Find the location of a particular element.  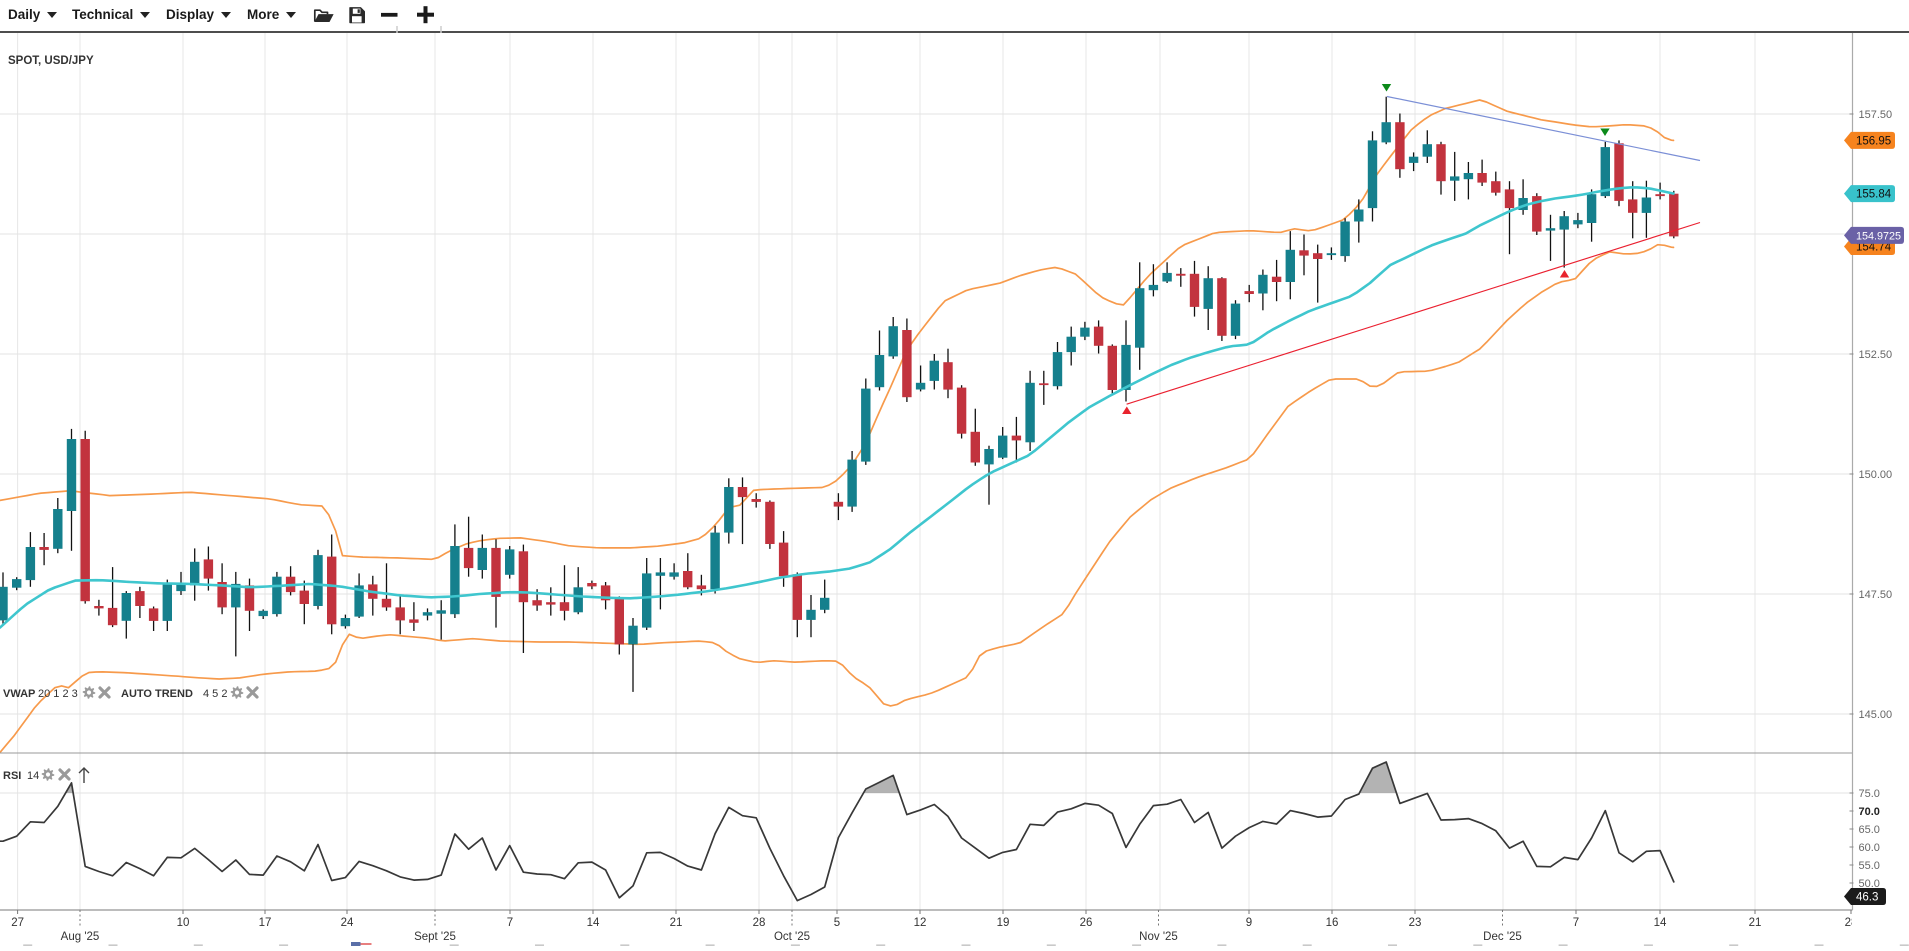

svg-text: 152.50 is located at coordinates (1876, 355).